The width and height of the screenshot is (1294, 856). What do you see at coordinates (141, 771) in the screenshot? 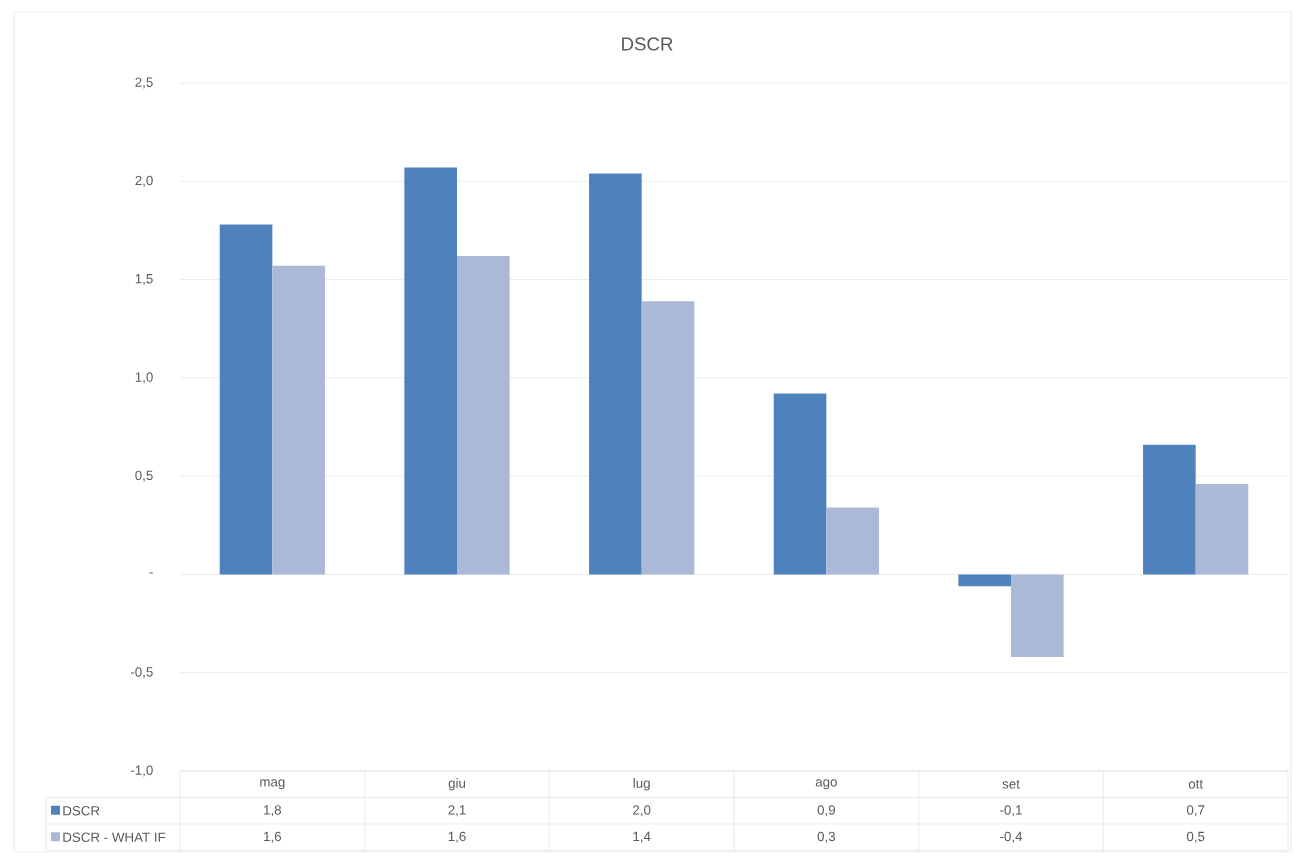
I see `y-tick-label: -1,0` at bounding box center [141, 771].